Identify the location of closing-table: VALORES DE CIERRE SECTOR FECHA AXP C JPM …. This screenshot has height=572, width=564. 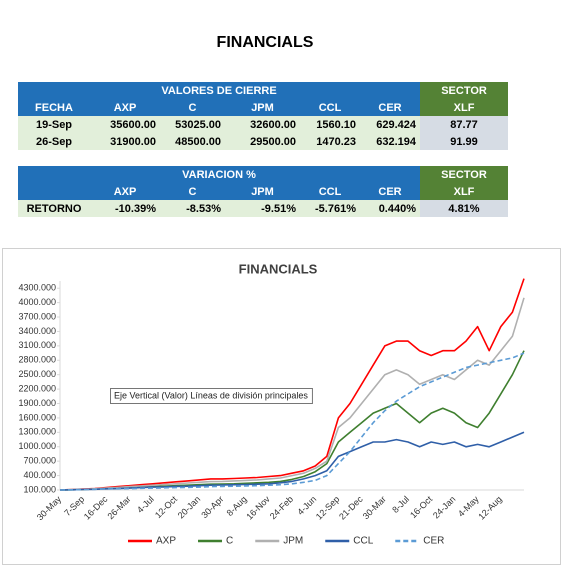
(263, 116).